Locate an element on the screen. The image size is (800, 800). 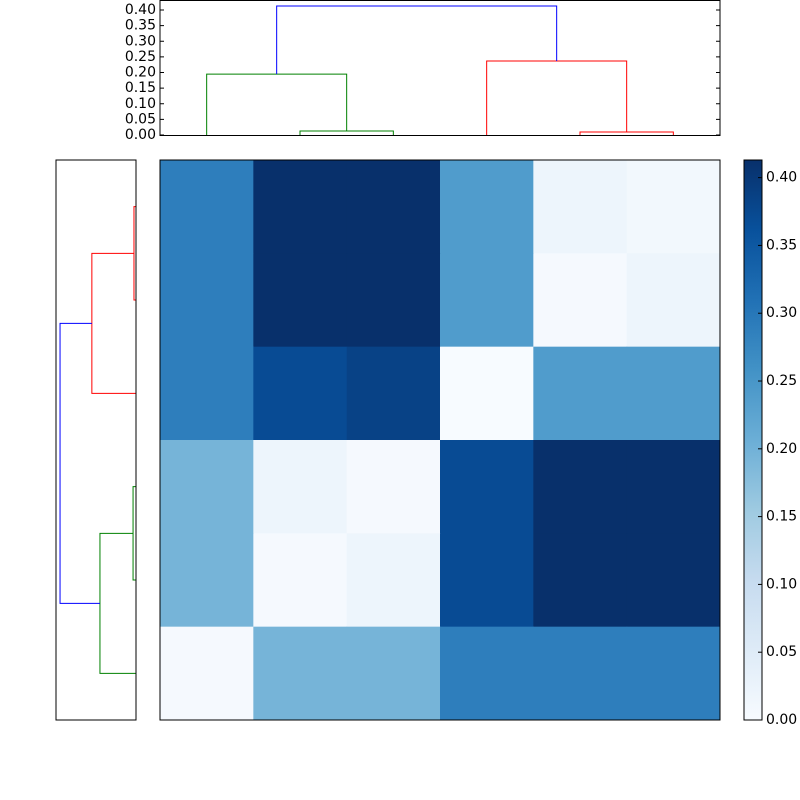
colorbar-tick-label: 0.15 is located at coordinates (781, 517).